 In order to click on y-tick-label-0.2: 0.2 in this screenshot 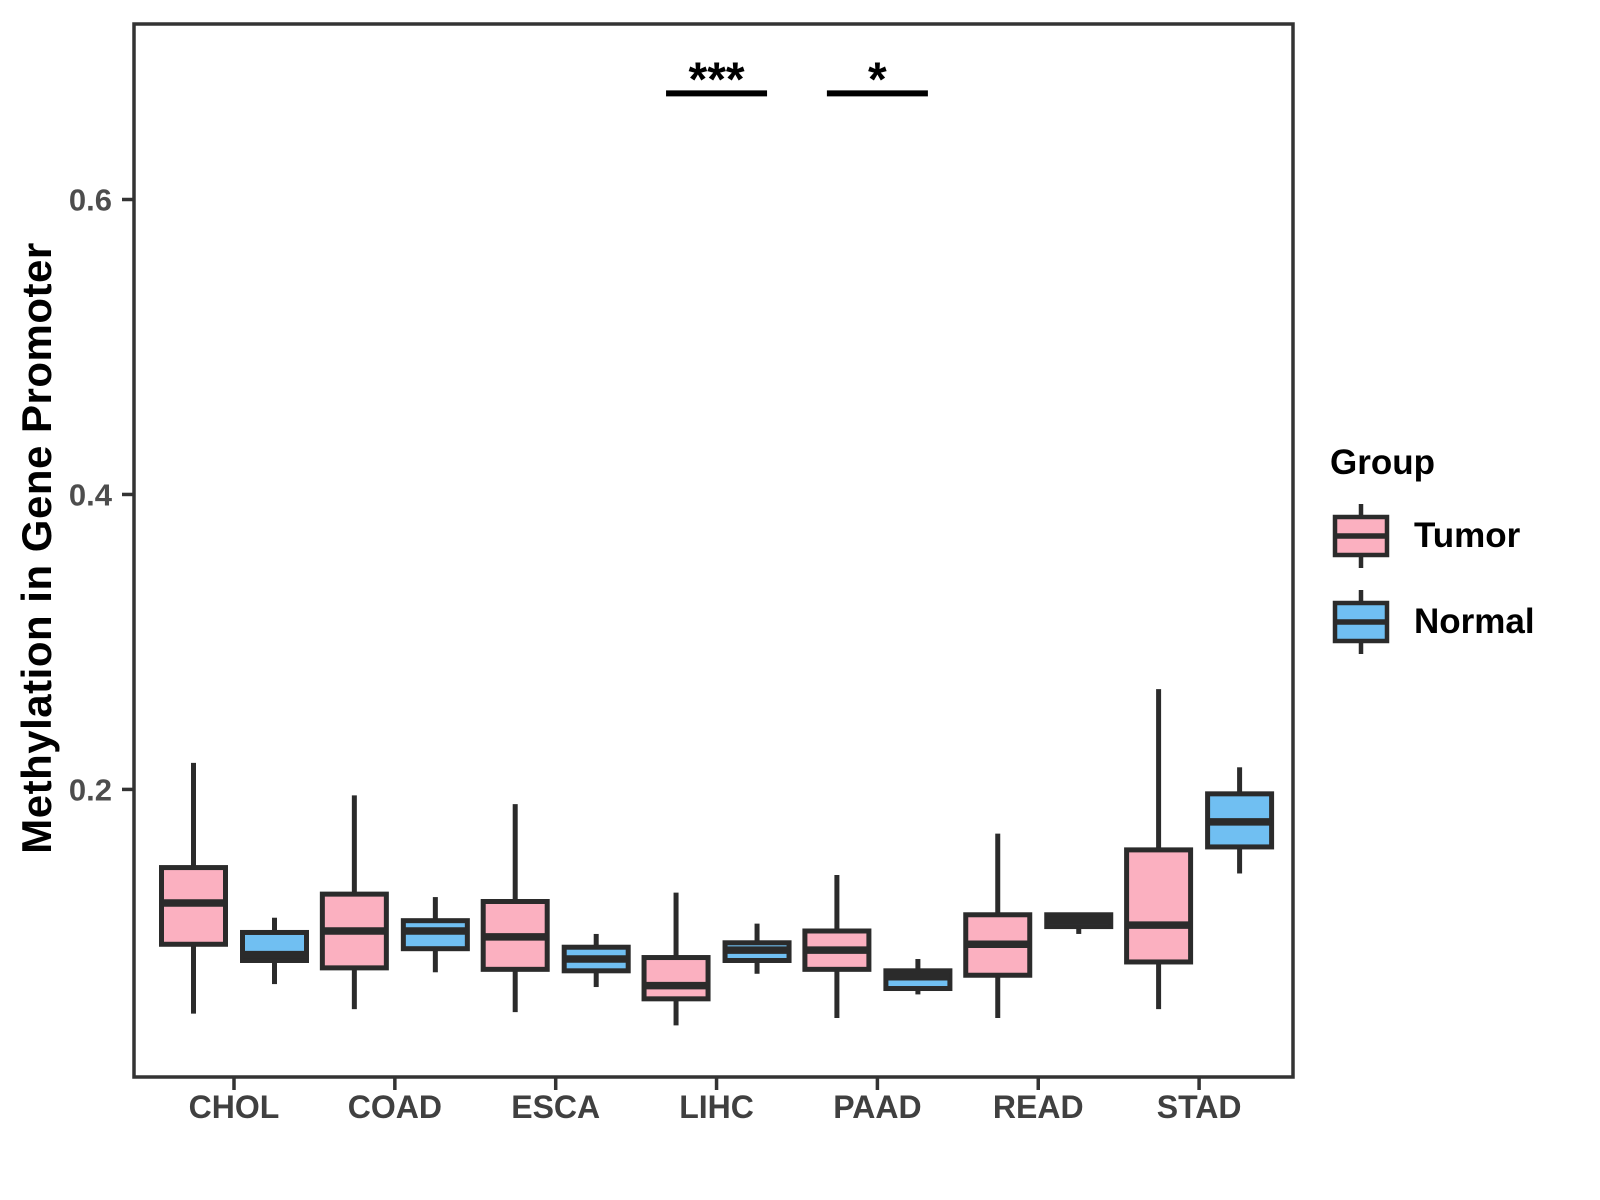, I will do `click(90, 789)`.